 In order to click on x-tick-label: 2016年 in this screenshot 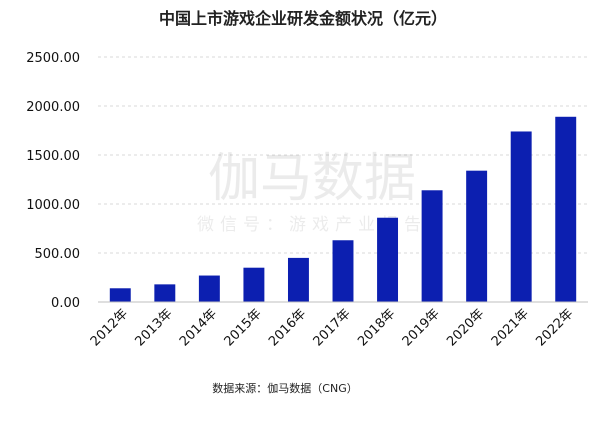, I will do `click(287, 327)`.